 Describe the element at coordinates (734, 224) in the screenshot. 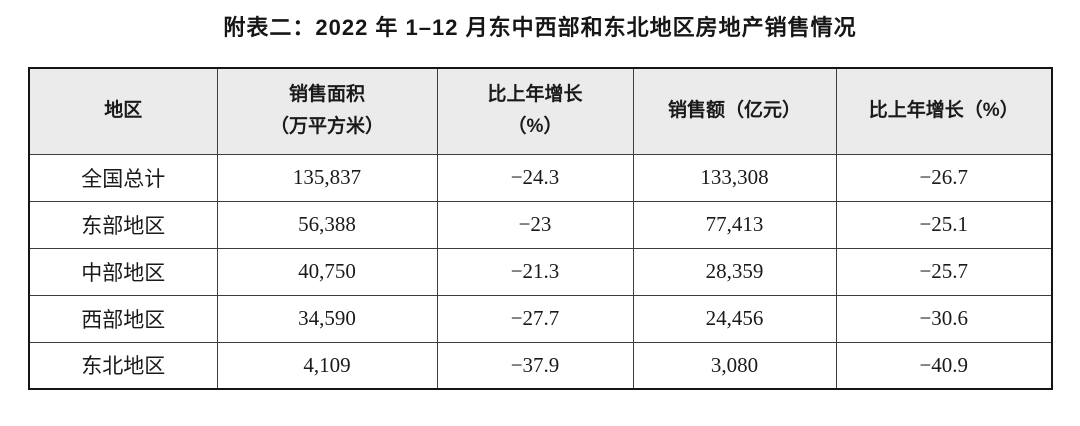

I see `sales-amount-cell: 77,413` at that location.